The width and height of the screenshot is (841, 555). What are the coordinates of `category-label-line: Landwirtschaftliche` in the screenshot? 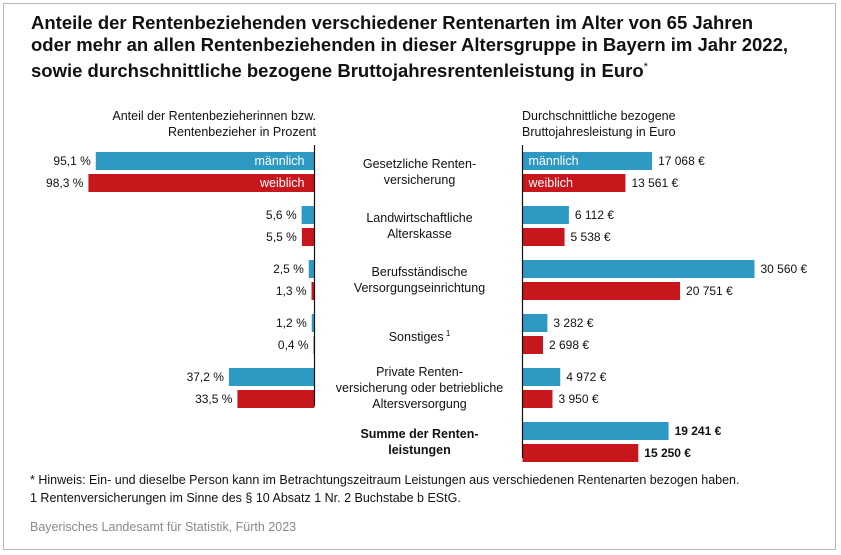 It's located at (419, 218).